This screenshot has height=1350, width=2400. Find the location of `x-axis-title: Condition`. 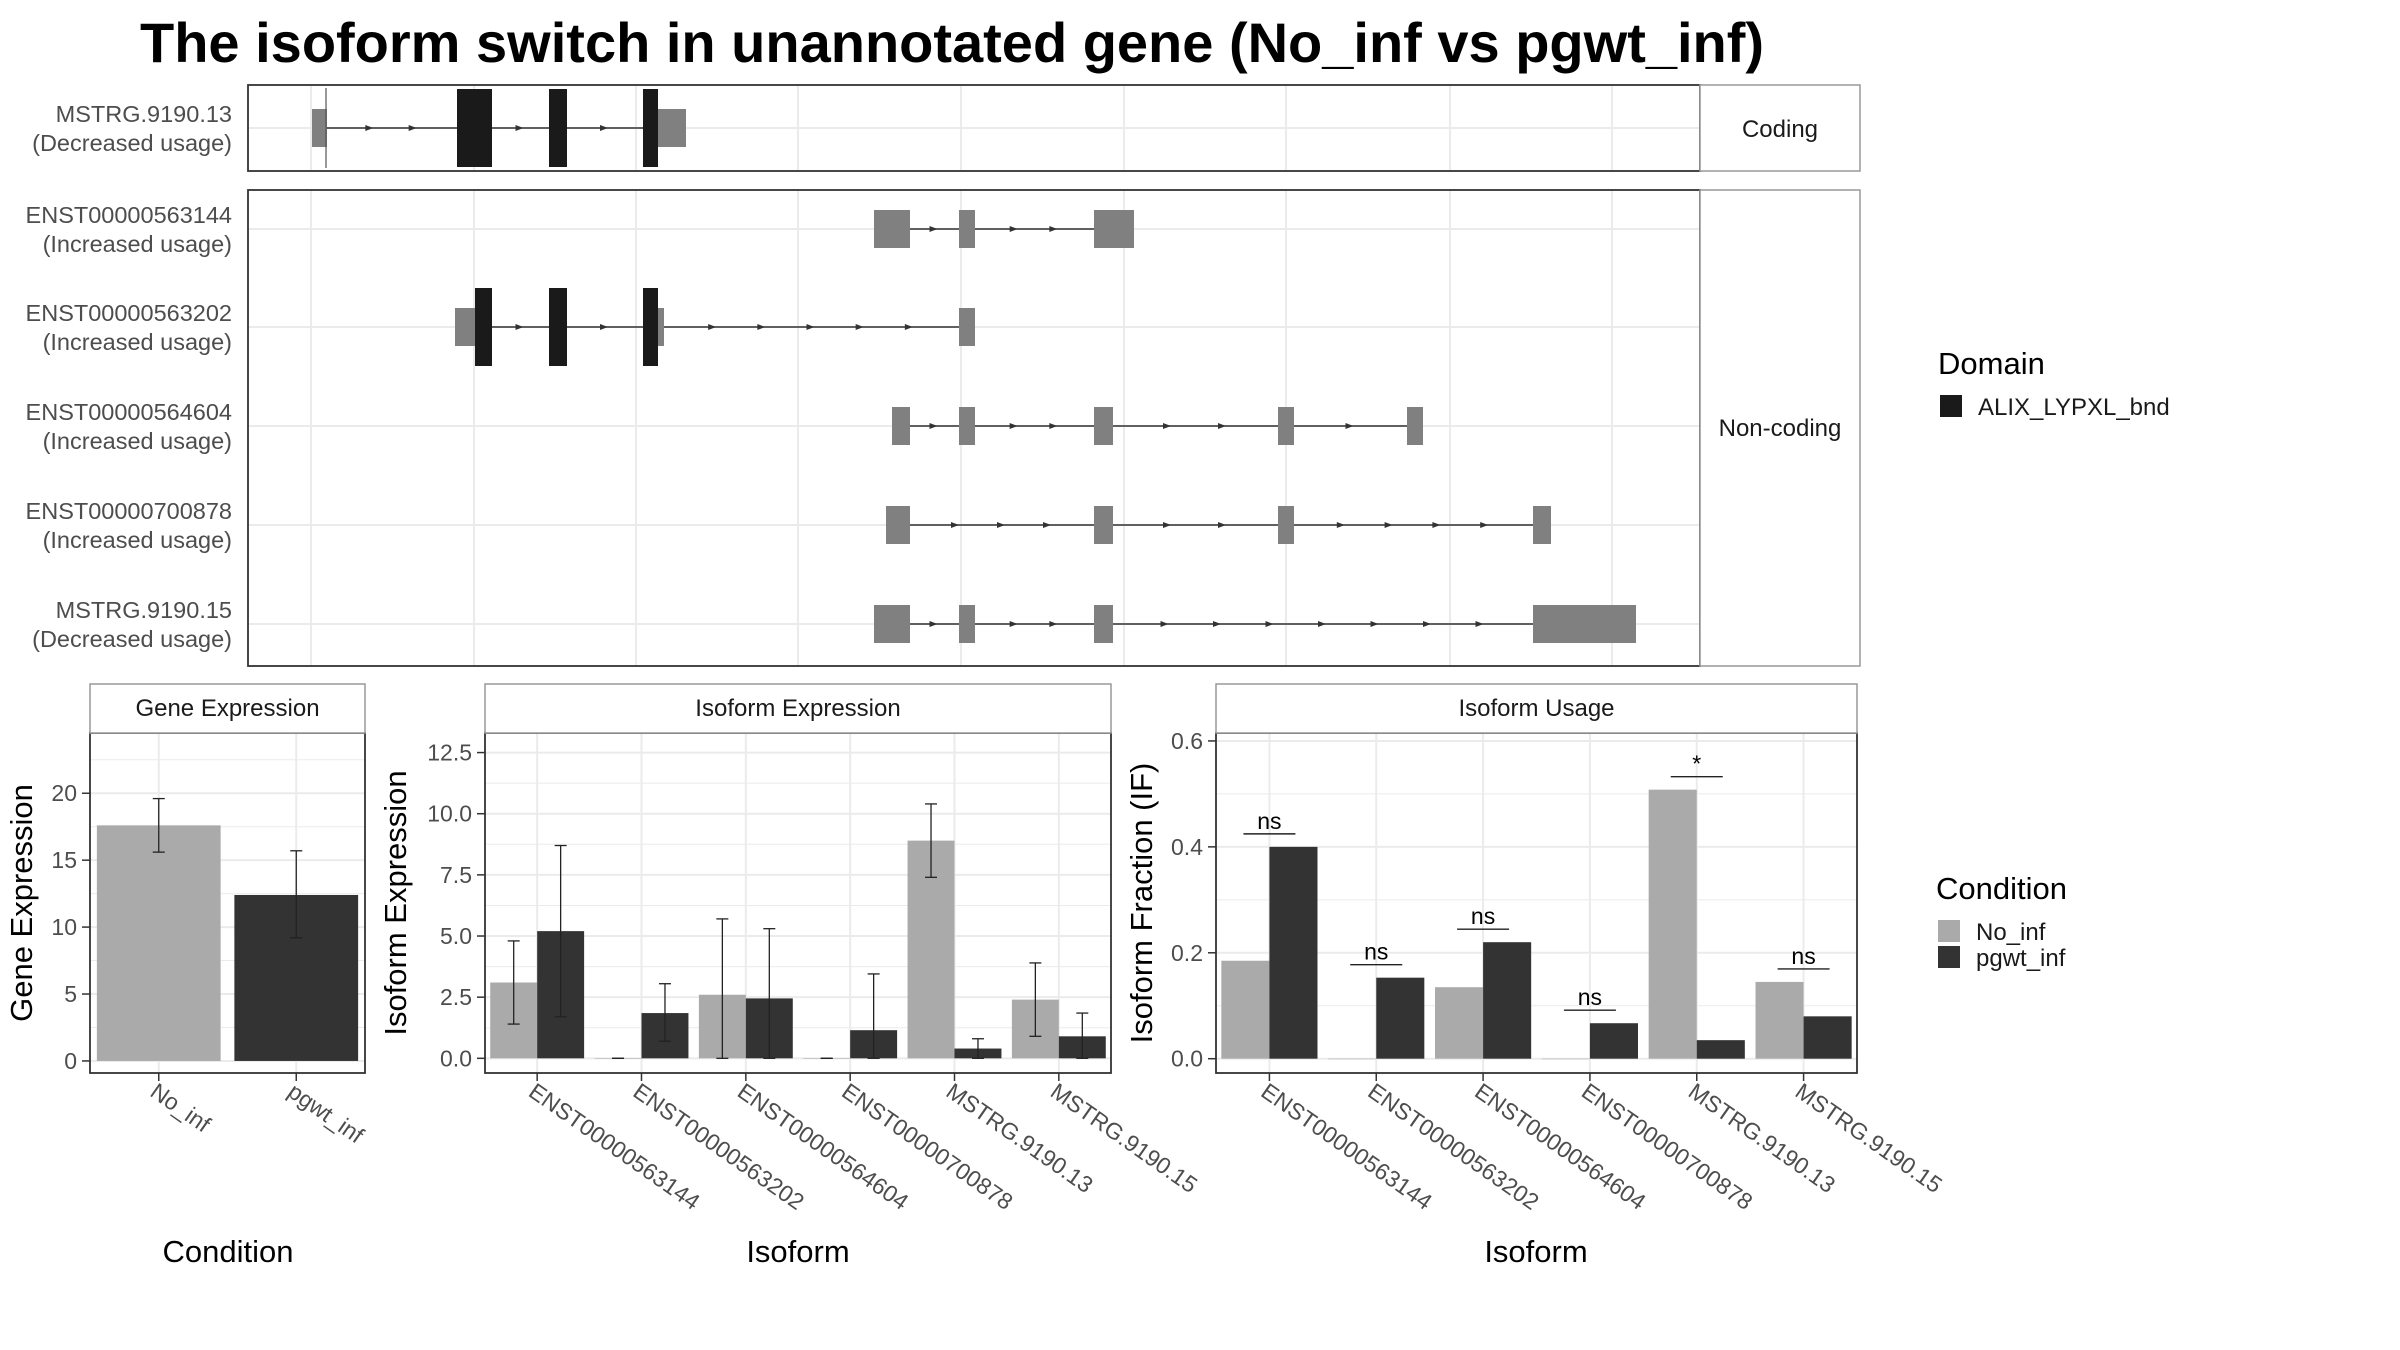

x-axis-title: Condition is located at coordinates (228, 1251).